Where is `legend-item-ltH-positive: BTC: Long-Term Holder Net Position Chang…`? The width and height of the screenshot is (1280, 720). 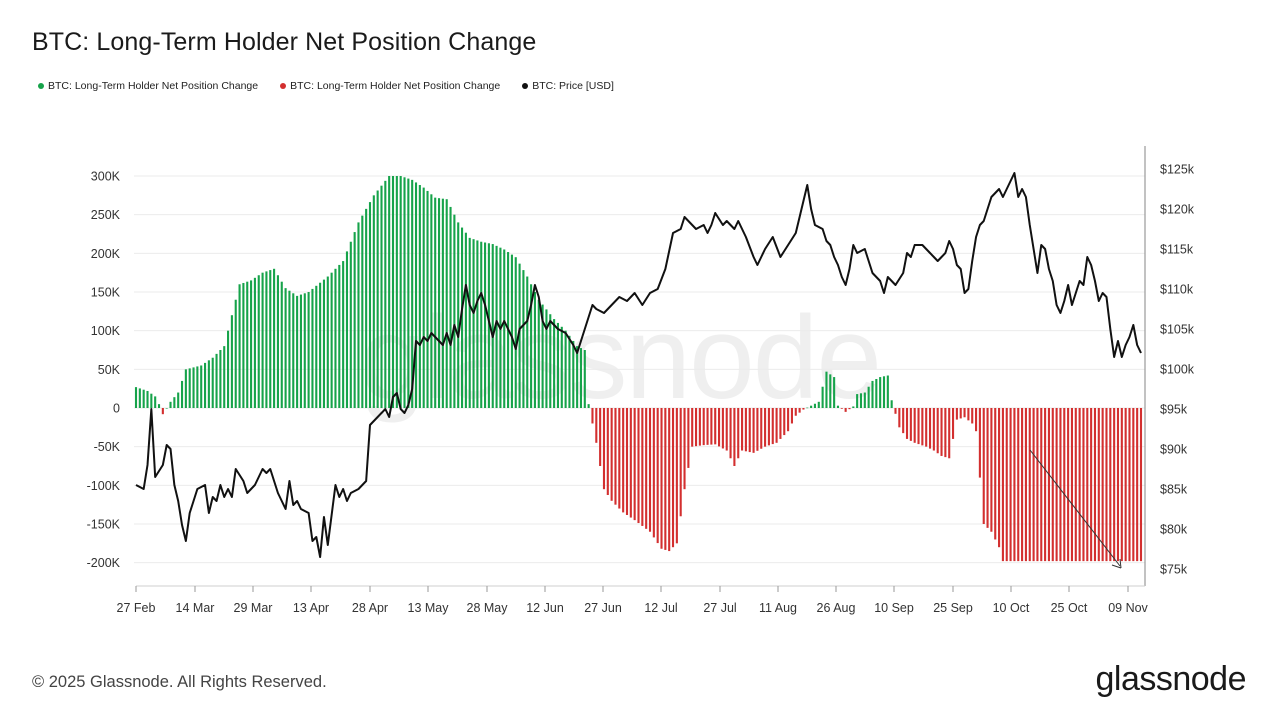 legend-item-ltH-positive: BTC: Long-Term Holder Net Position Chang… is located at coordinates (148, 86).